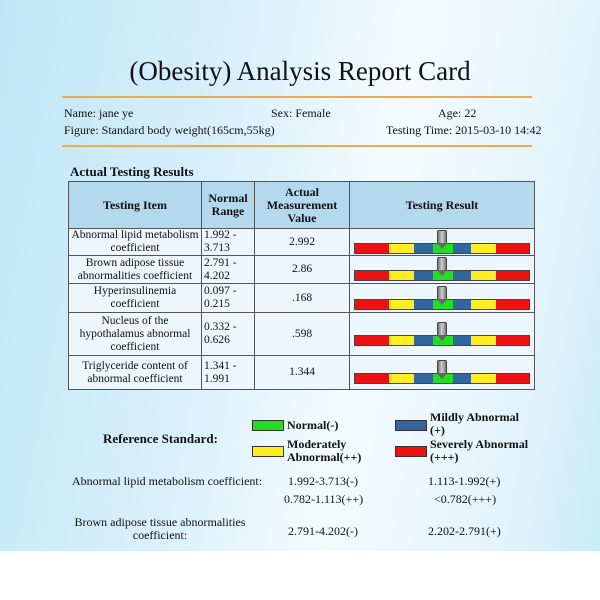  Describe the element at coordinates (302, 205) in the screenshot. I see `header-measurement: Actual Measurement Value` at that location.